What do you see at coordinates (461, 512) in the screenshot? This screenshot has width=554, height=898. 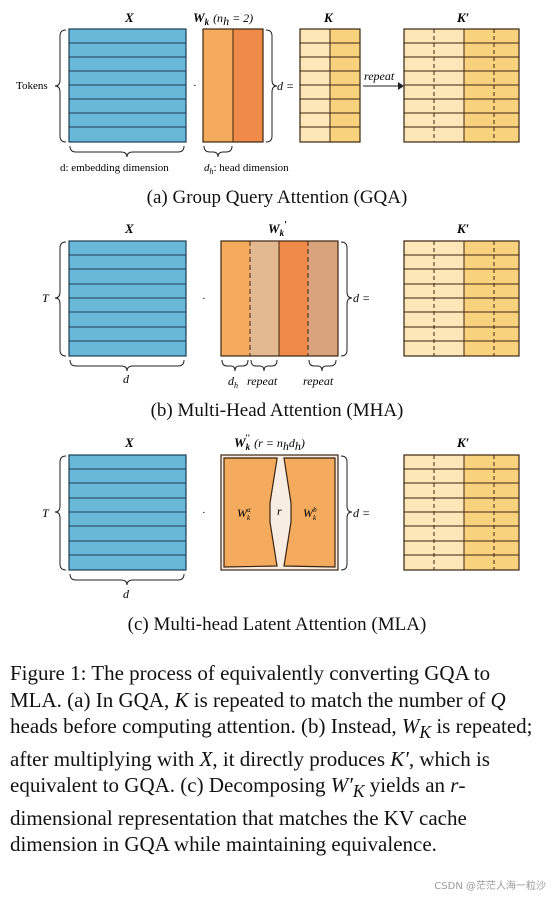 I see `panel-c-kprime-matrix` at bounding box center [461, 512].